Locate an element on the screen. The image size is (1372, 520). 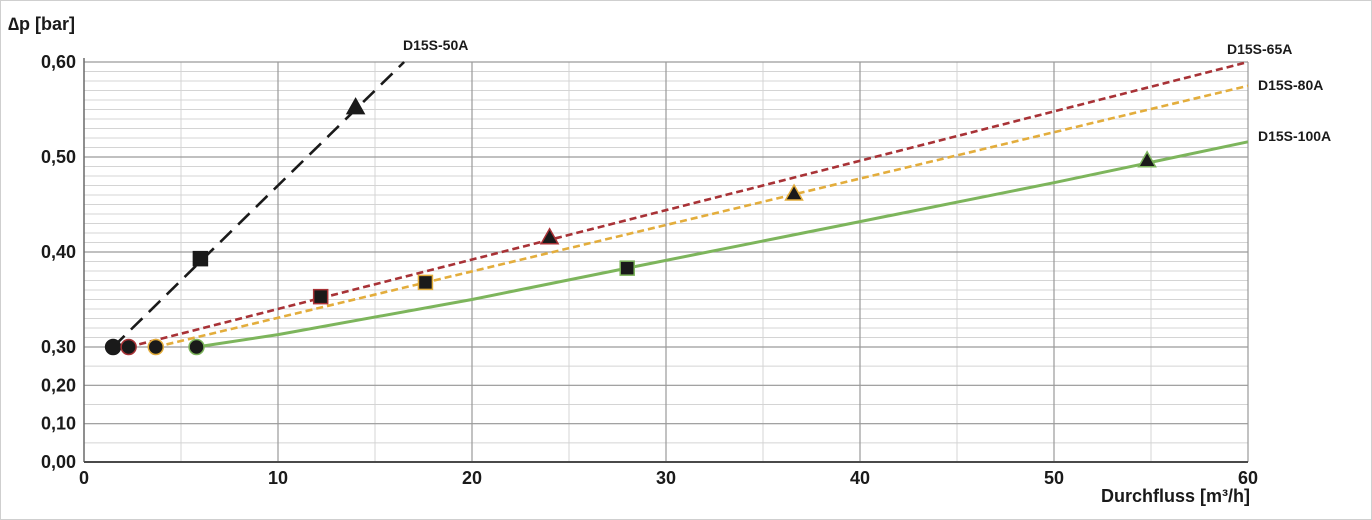
marker-square-d15s-50a is located at coordinates (200, 258).